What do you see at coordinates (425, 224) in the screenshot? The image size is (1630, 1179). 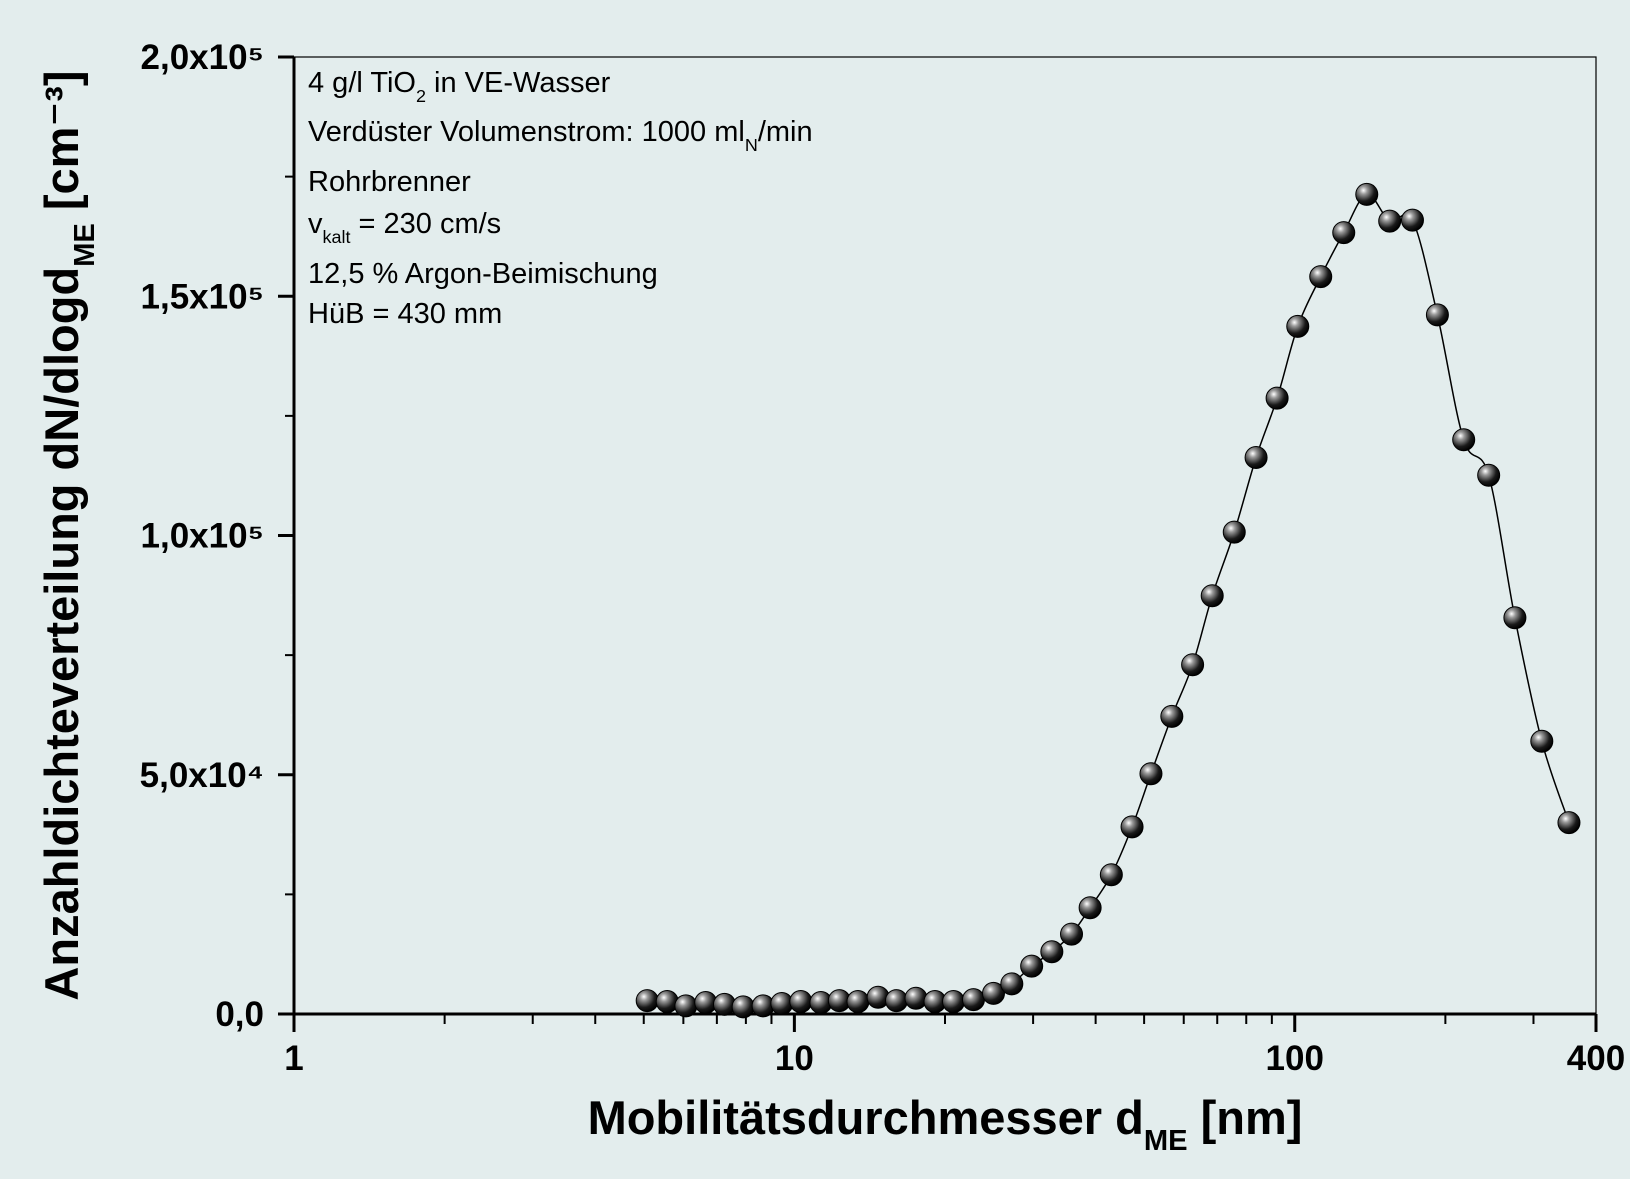 I see `text-part: = 230 cm/s` at bounding box center [425, 224].